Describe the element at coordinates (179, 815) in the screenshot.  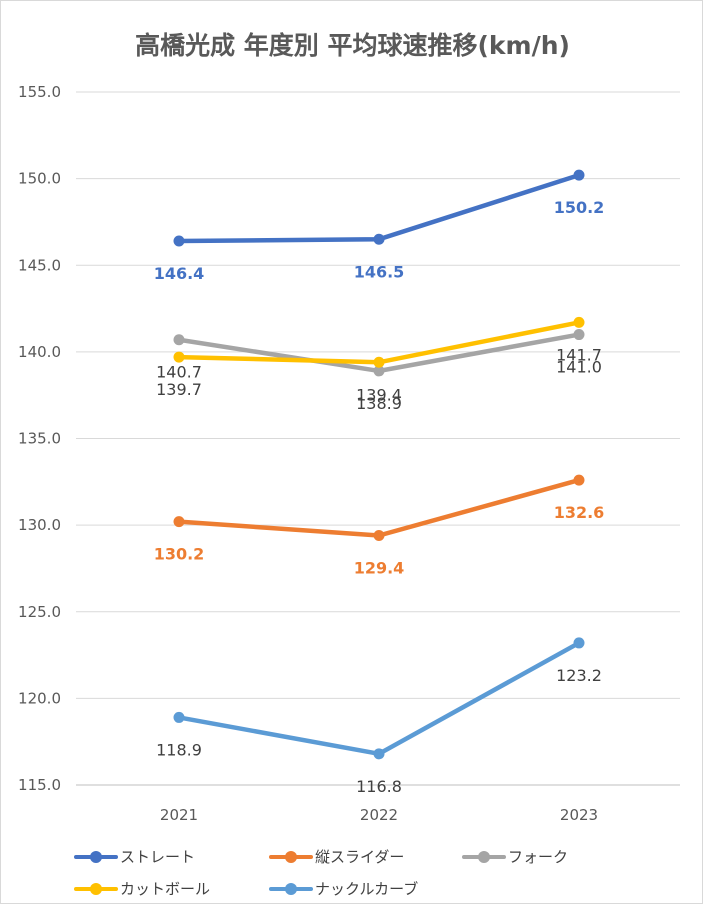
I see `x-tick-label: 2021` at that location.